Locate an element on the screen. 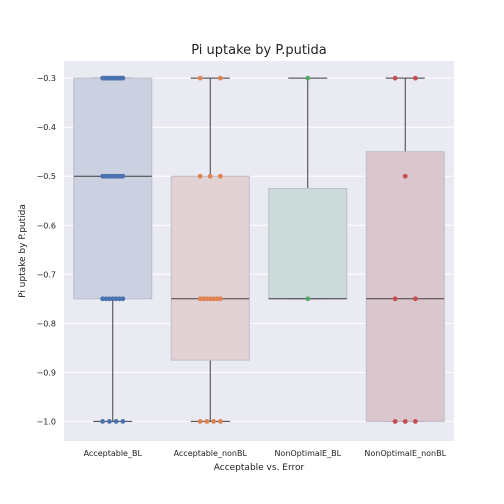 Image resolution: width=504 pixels, height=504 pixels. y-axis-ticks: −0.3 −0.4 −0.5 −0.6 −0.7 −0.8 −0.9 −1.0 is located at coordinates (46, 250).